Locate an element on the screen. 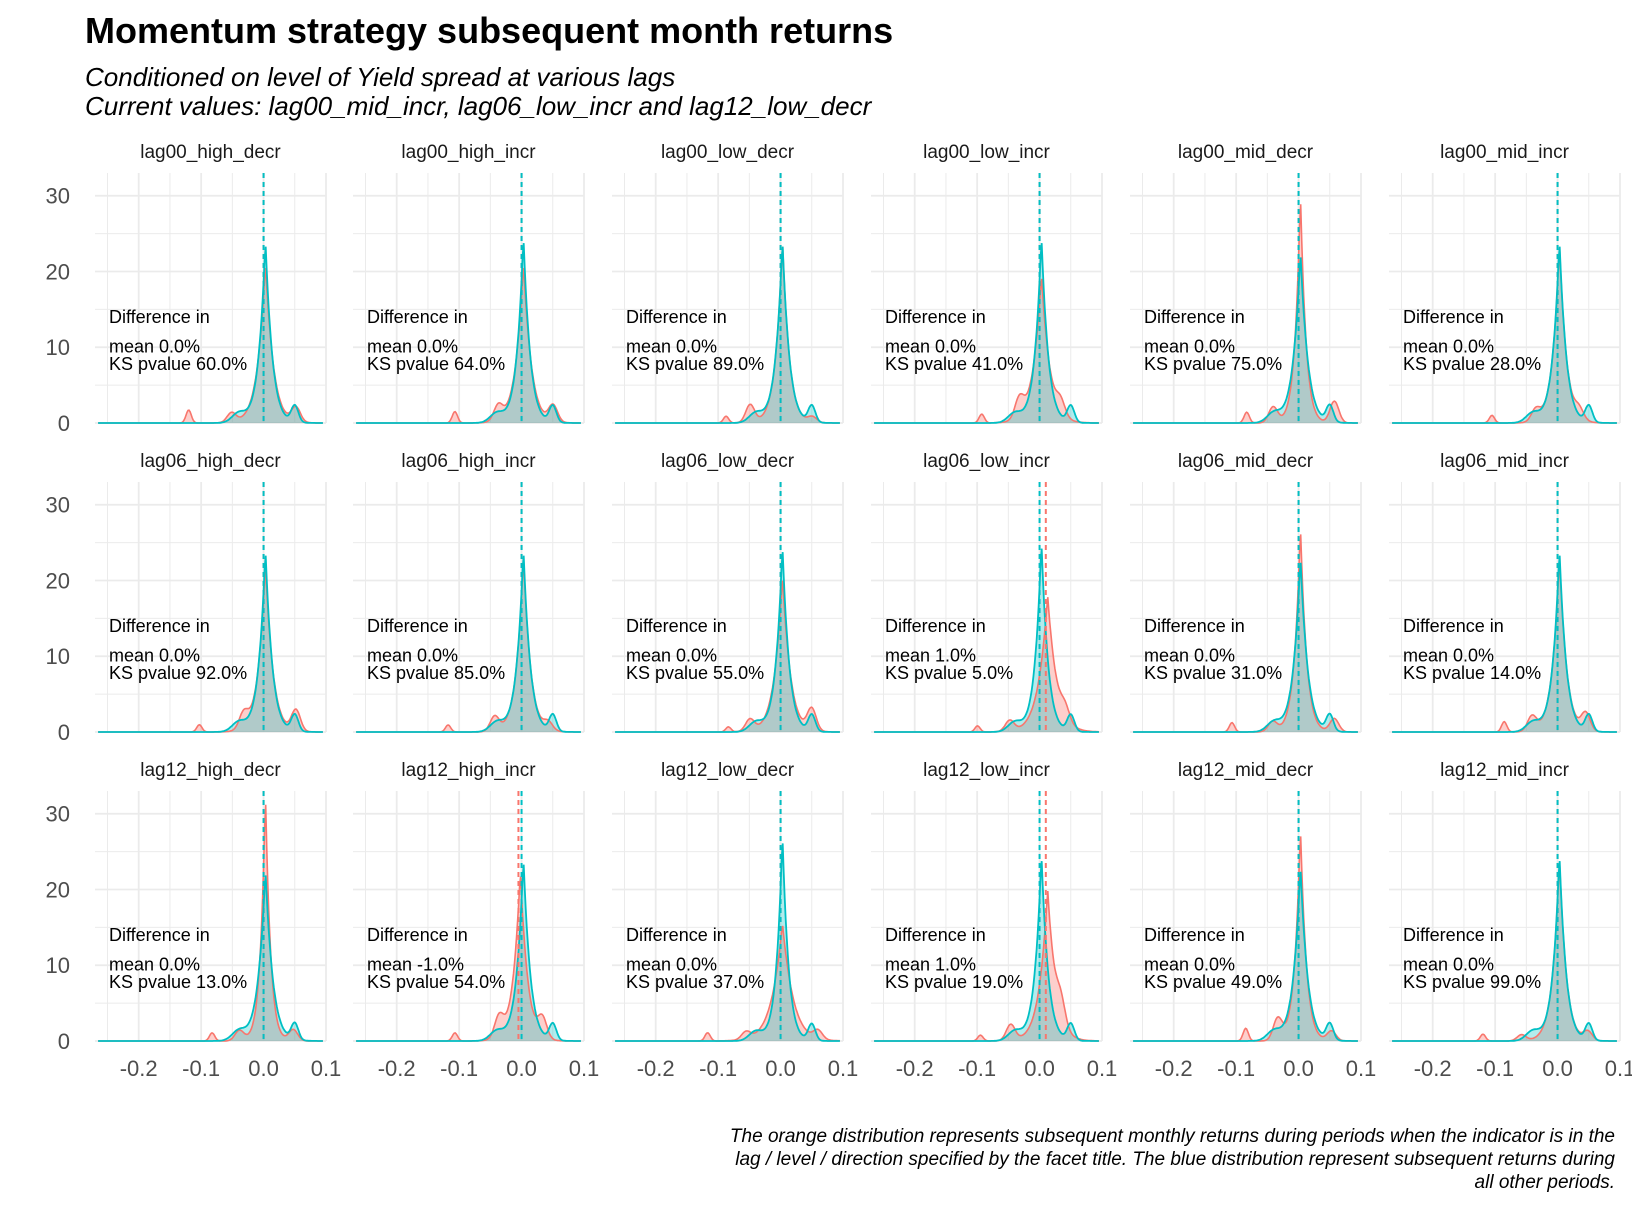 This screenshot has width=1632, height=1224. annotation-ks-pvalue: KS pvalue 49.0% is located at coordinates (1213, 982).